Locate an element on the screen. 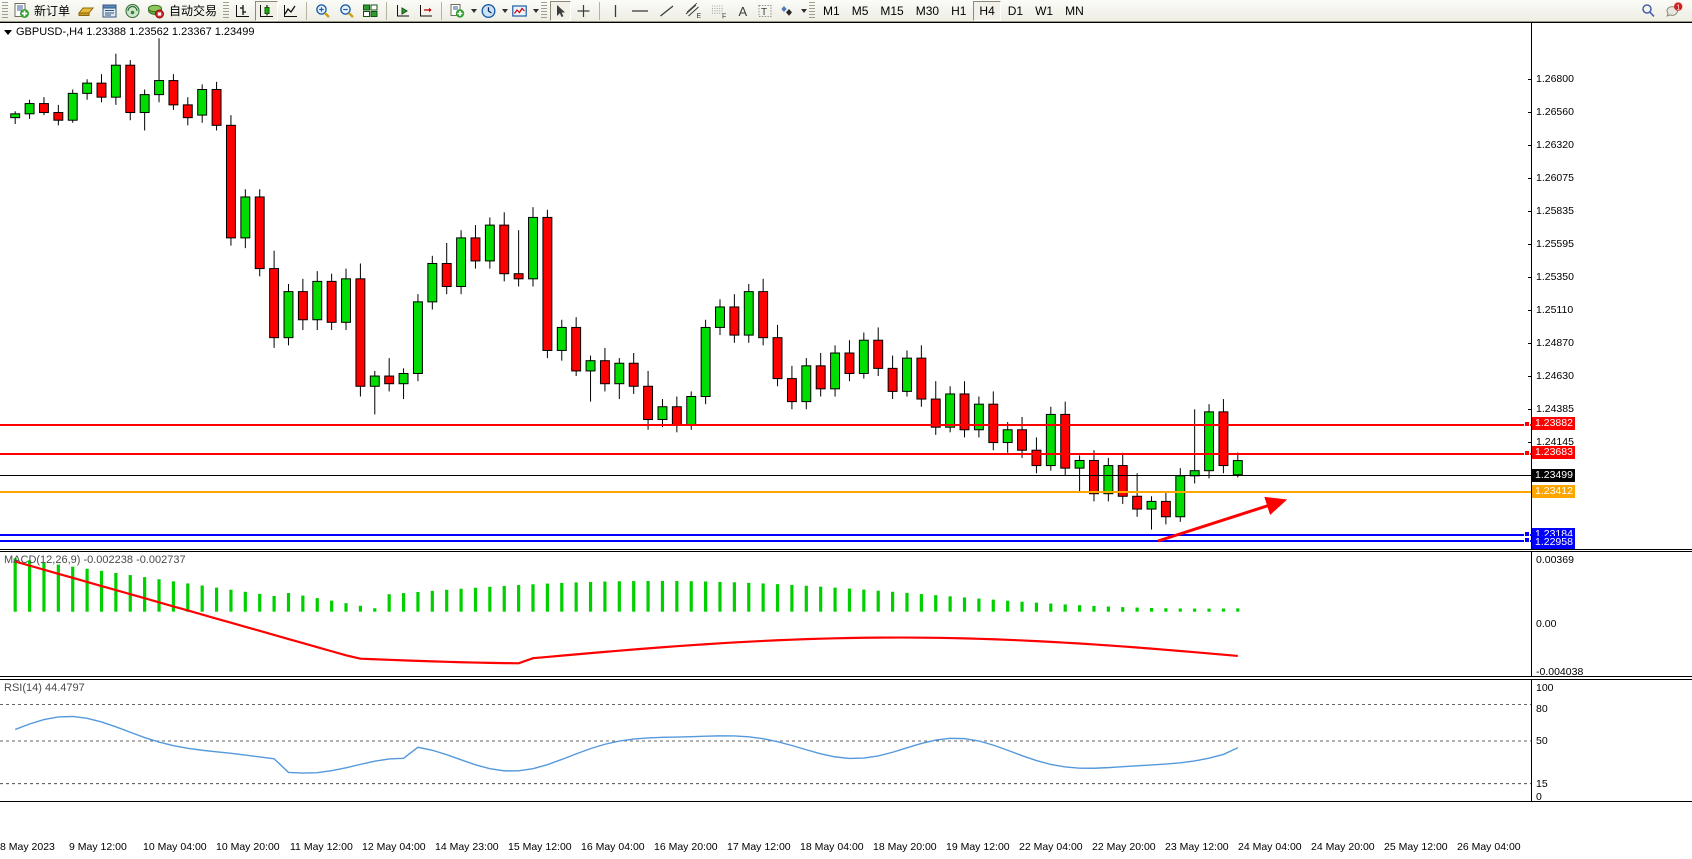 The width and height of the screenshot is (1692, 859). notifications-button: 1 is located at coordinates (1674, 11).